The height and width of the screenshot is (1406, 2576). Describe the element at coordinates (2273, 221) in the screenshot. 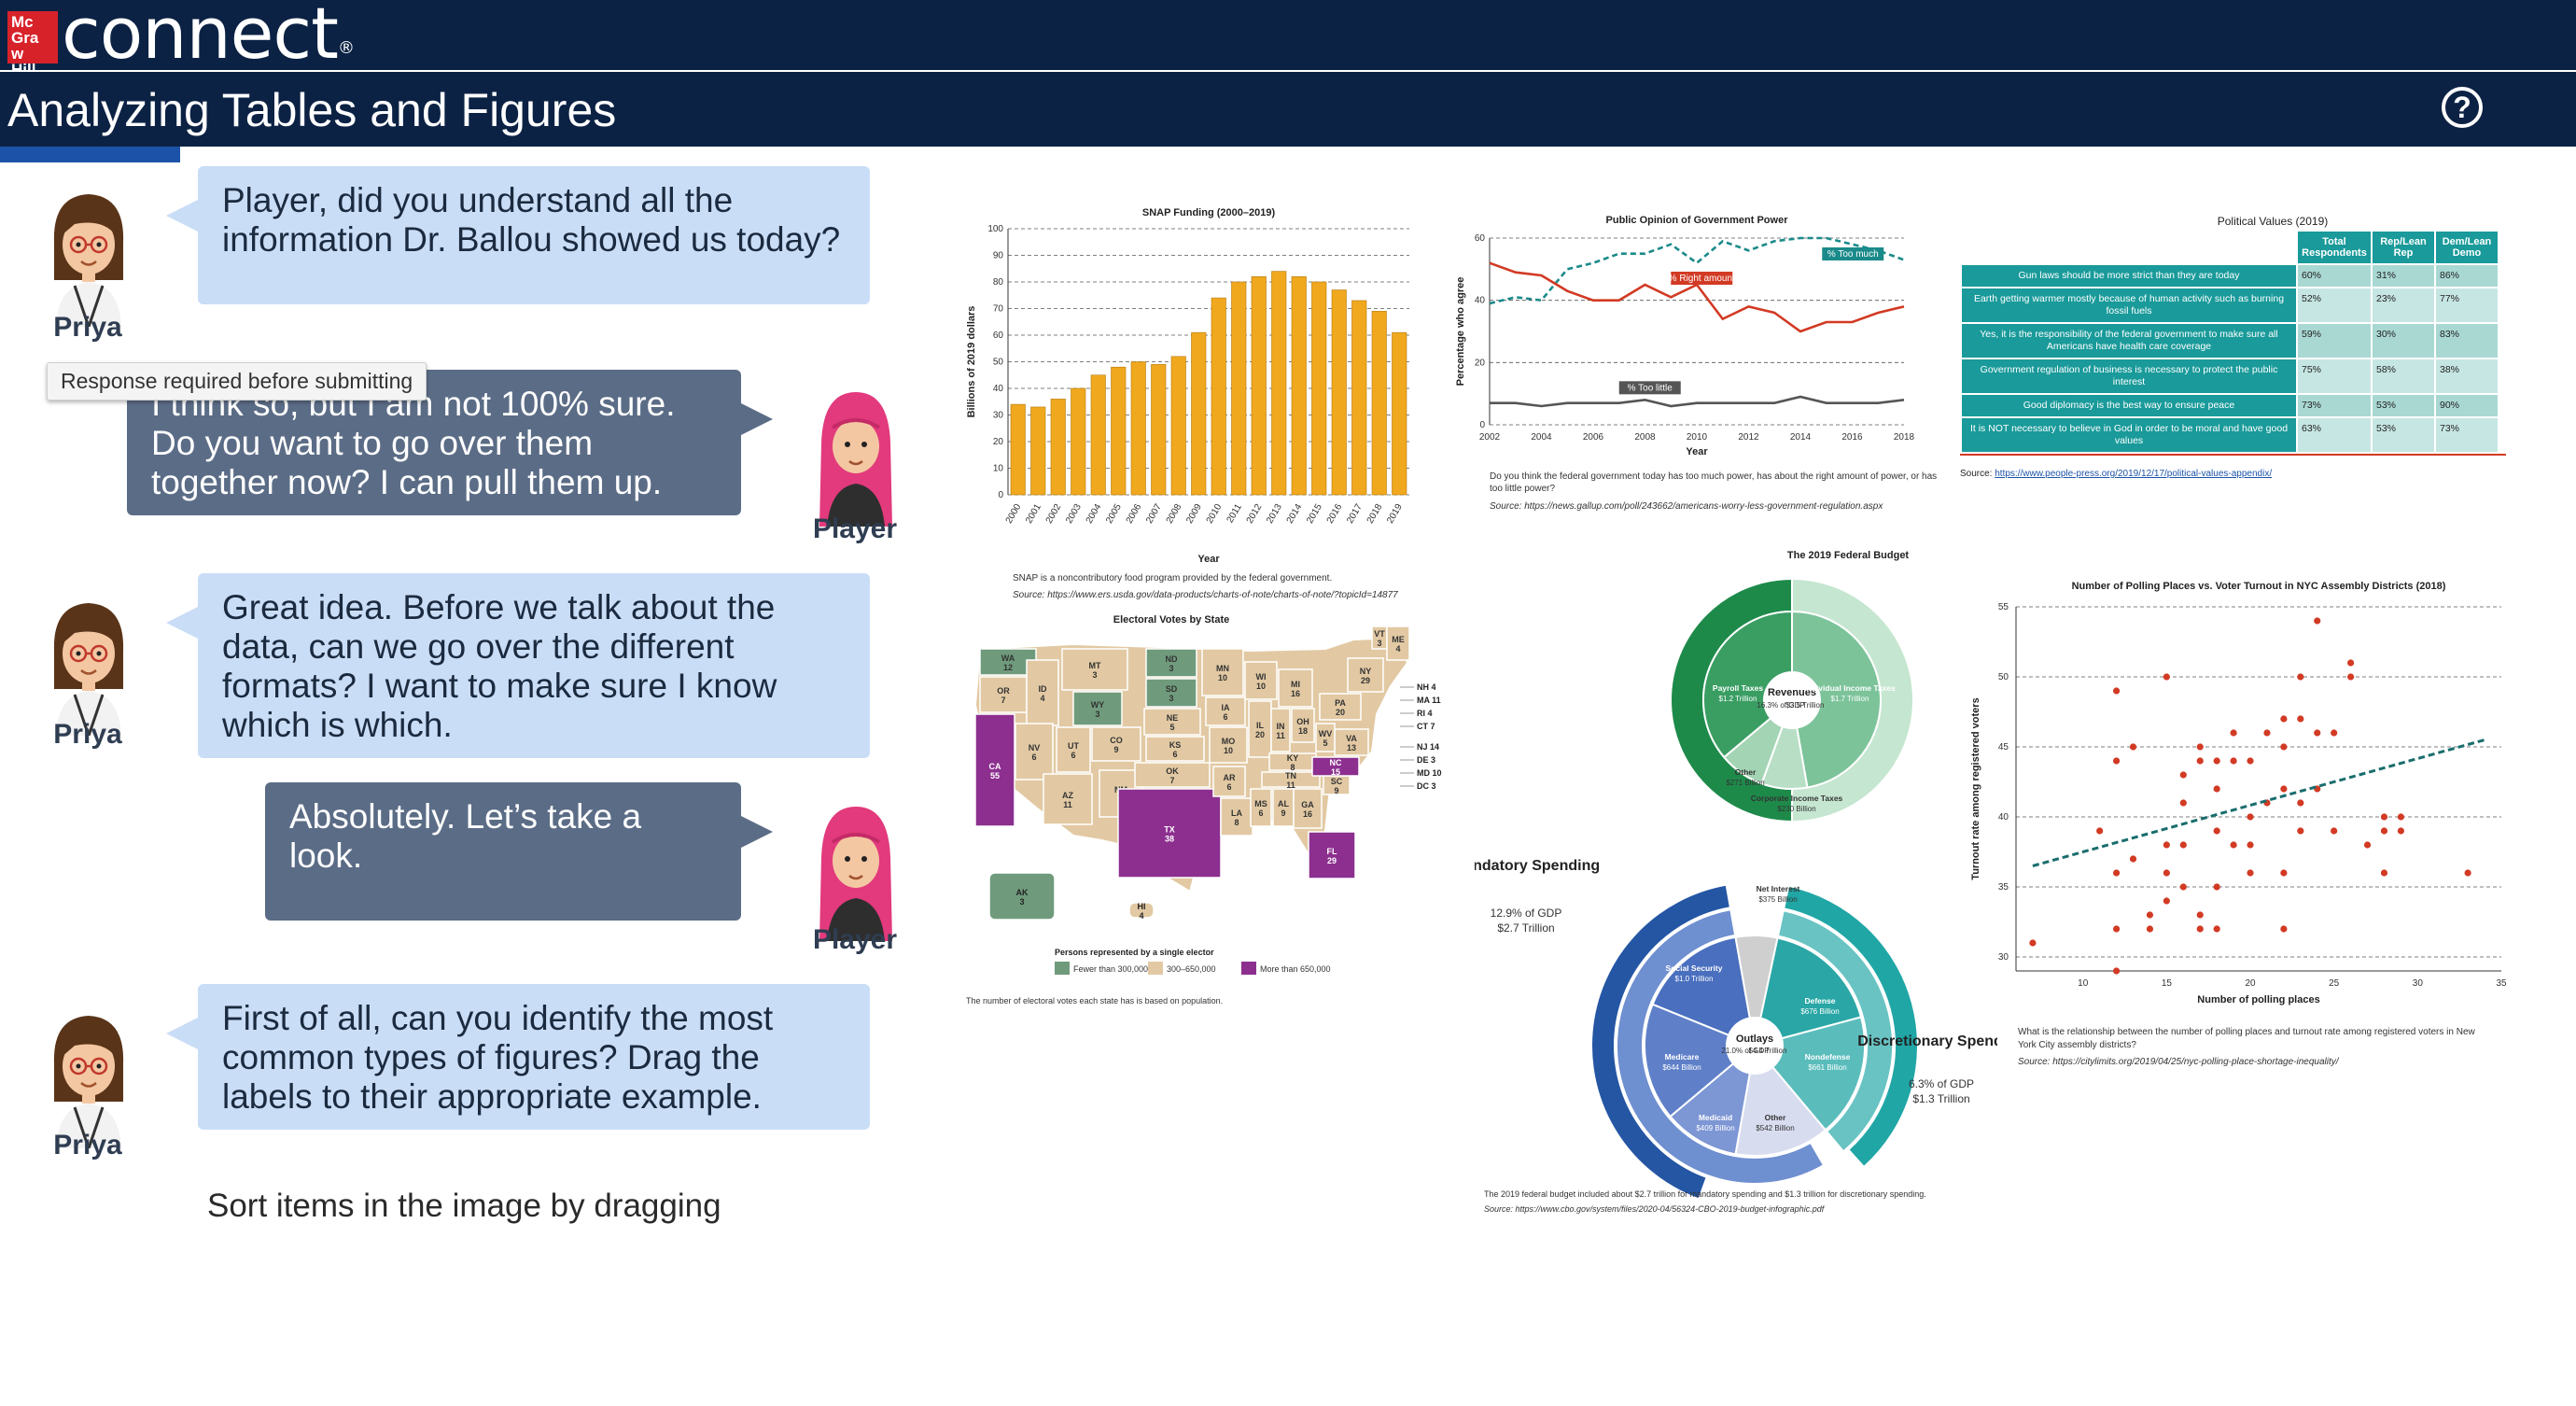

I see `table-title: Political Values (2019)` at that location.